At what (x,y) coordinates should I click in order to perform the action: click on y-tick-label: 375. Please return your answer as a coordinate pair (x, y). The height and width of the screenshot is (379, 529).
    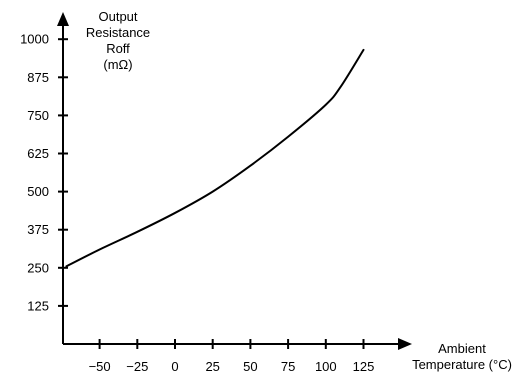
    Looking at the image, I should click on (38, 229).